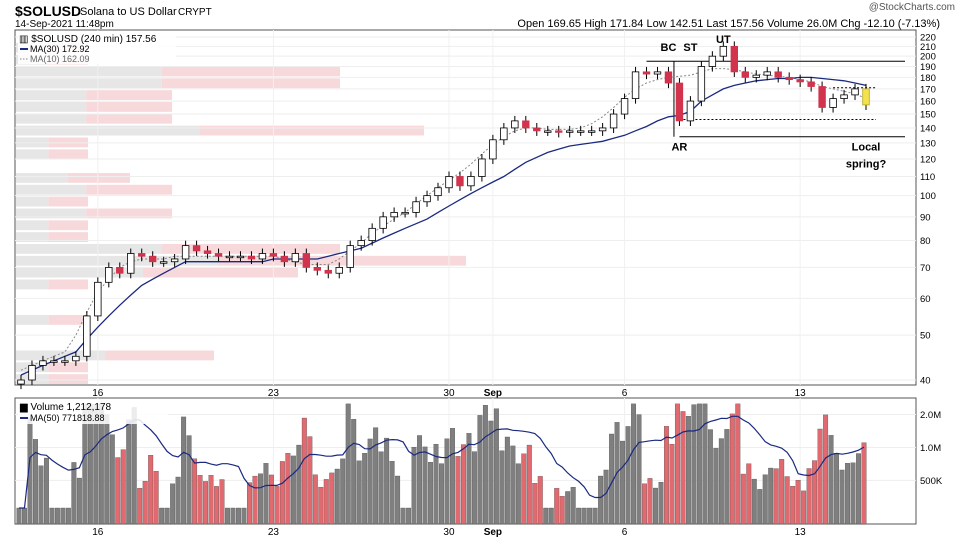 Image resolution: width=960 pixels, height=540 pixels. Describe the element at coordinates (928, 47) in the screenshot. I see `price-tick-label: 210` at that location.